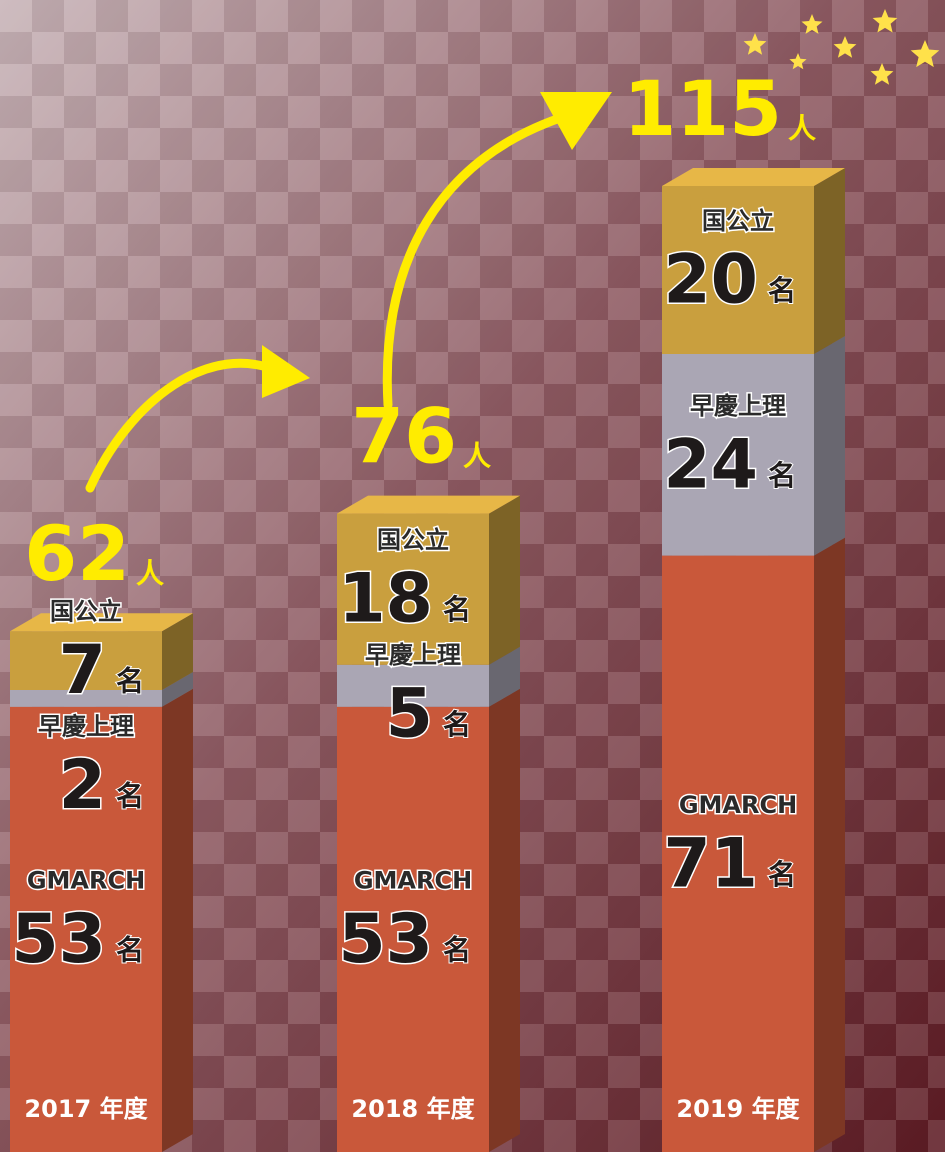 The width and height of the screenshot is (945, 1152). Describe the element at coordinates (409, 714) in the screenshot. I see `segment-value: 5` at that location.